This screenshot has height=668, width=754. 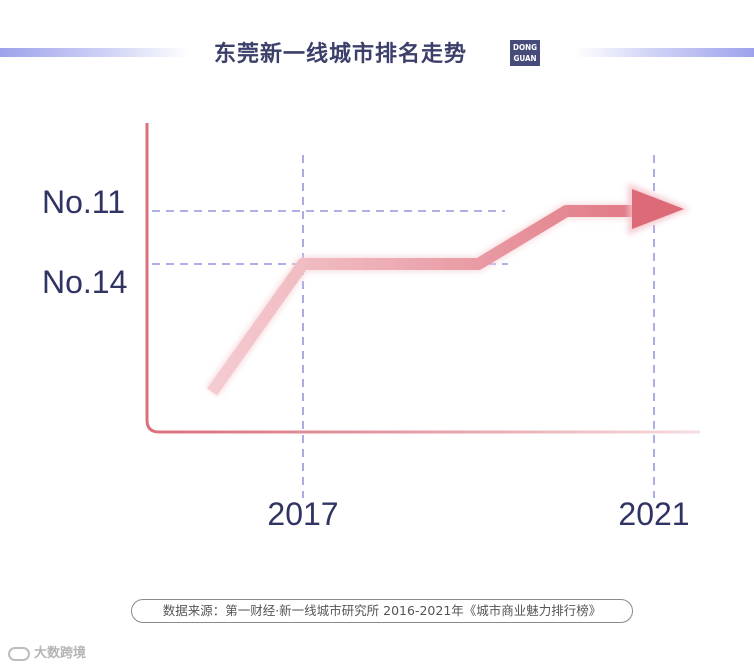 What do you see at coordinates (83, 202) in the screenshot?
I see `y-tick-label-no11: No.11` at bounding box center [83, 202].